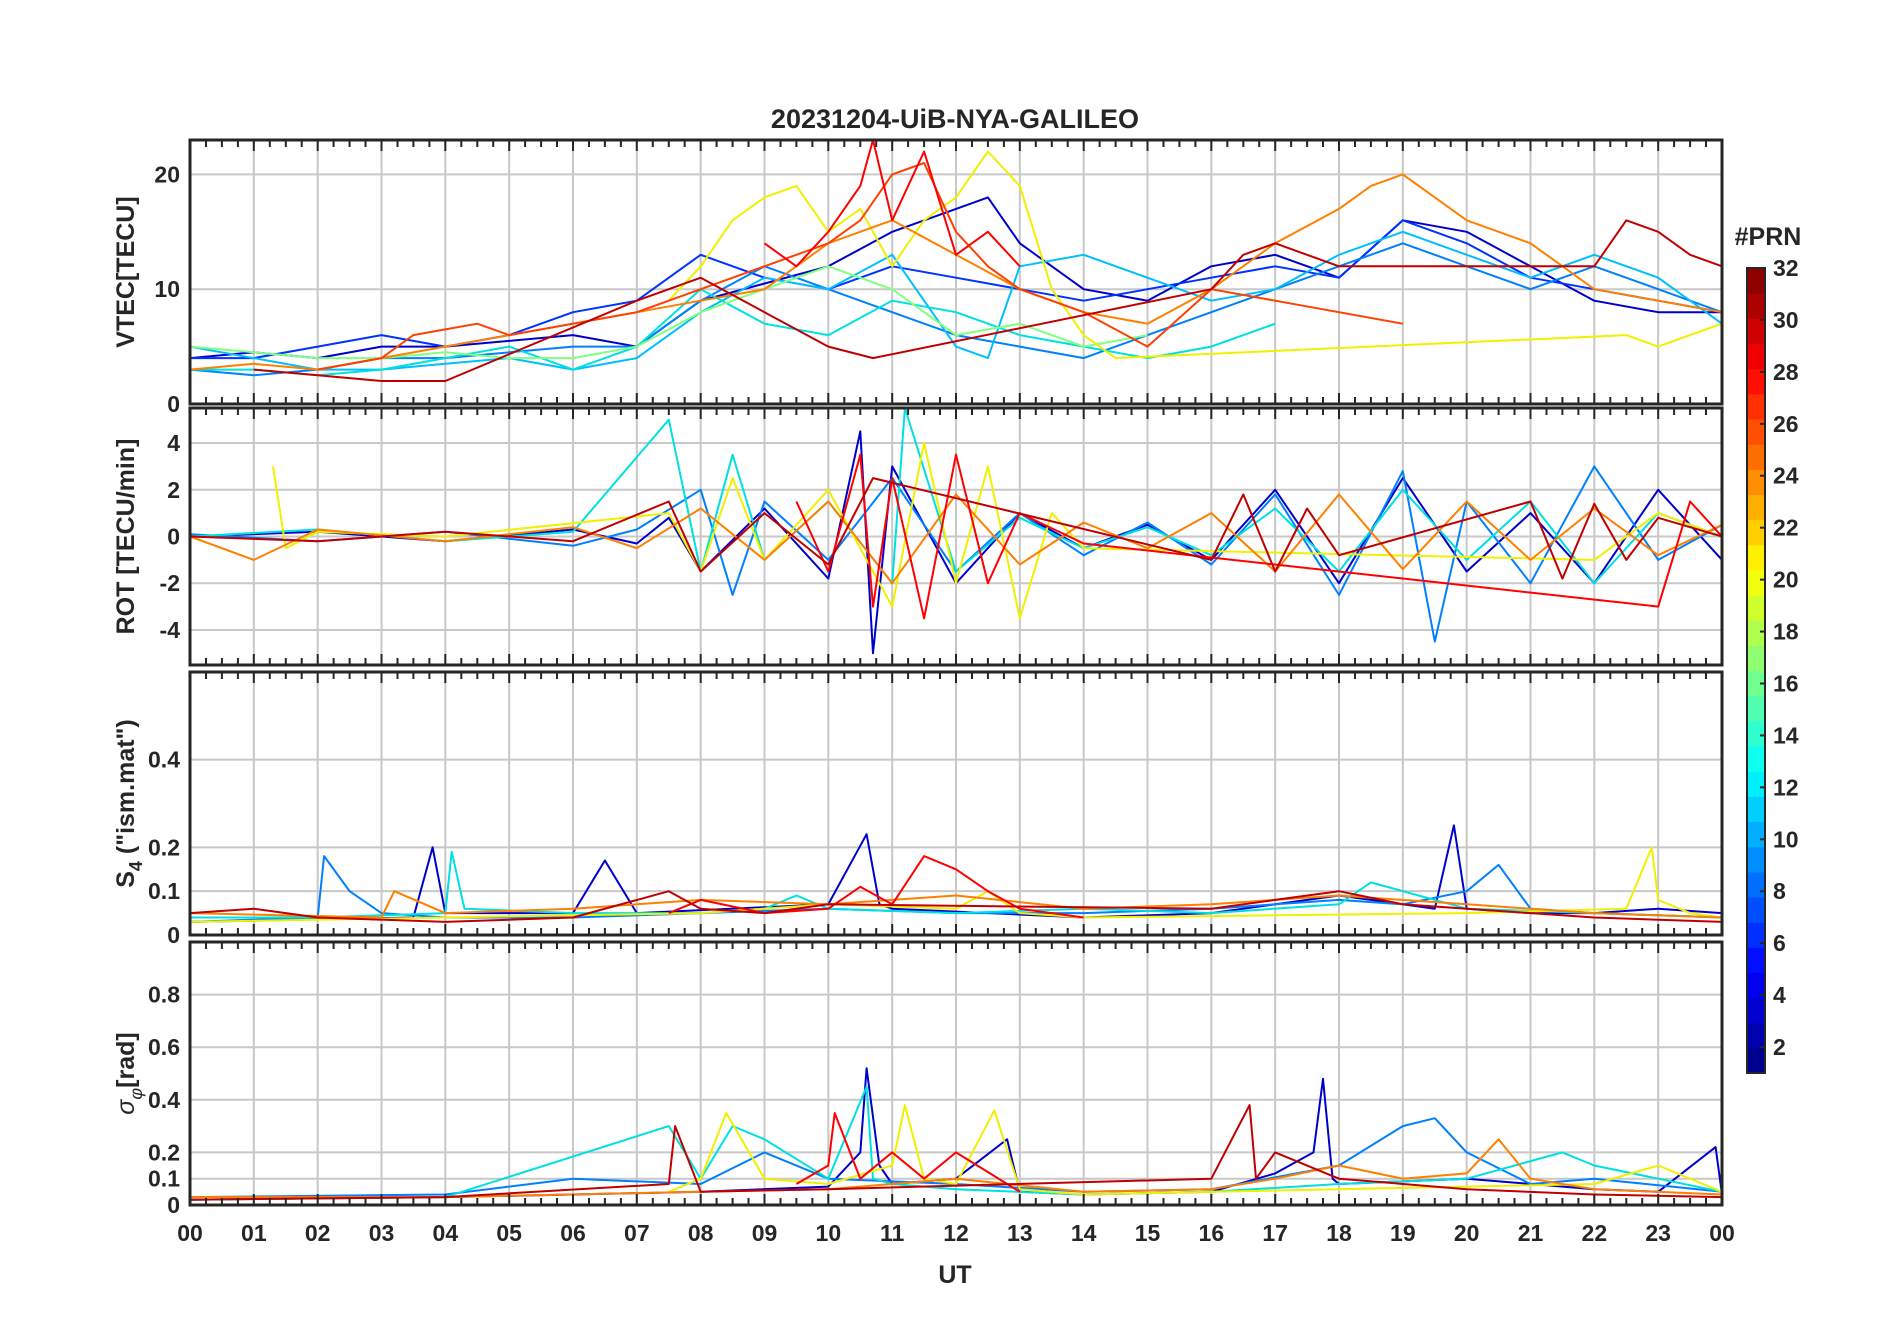 Image resolution: width=1902 pixels, height=1330 pixels. I want to click on x-tick-label: 23, so click(1658, 1233).